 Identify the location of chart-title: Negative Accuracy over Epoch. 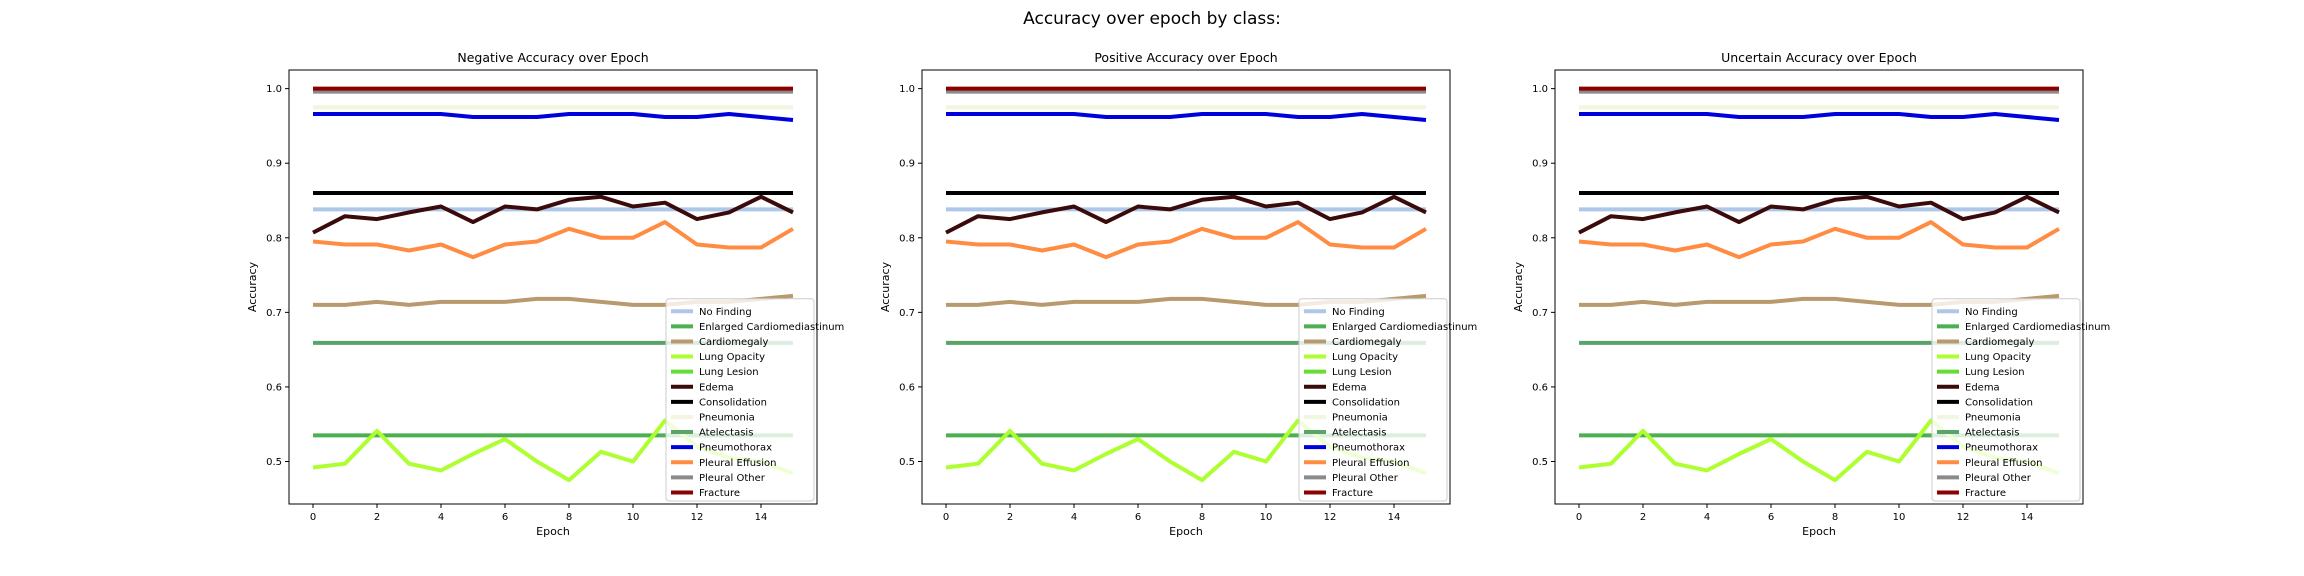
(552, 57).